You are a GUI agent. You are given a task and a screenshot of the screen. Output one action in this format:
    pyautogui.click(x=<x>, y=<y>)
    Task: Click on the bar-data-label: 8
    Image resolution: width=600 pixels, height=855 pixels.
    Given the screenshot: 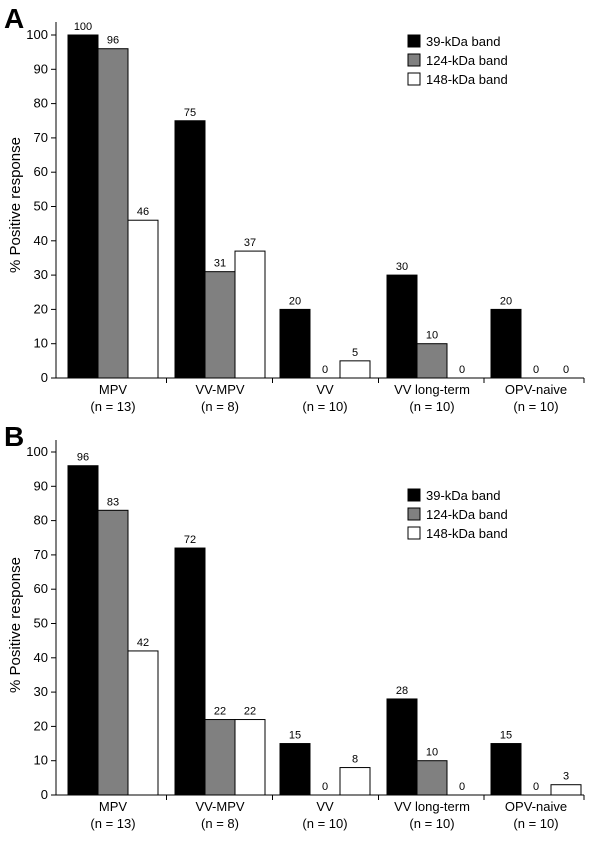 What is the action you would take?
    pyautogui.click(x=355, y=760)
    